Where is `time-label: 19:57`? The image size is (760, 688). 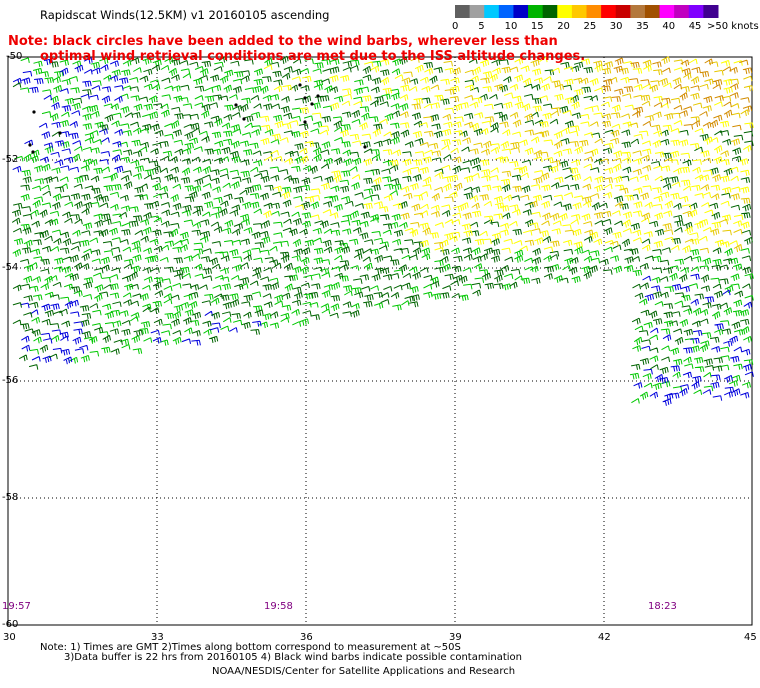 time-label: 19:57 is located at coordinates (16, 606).